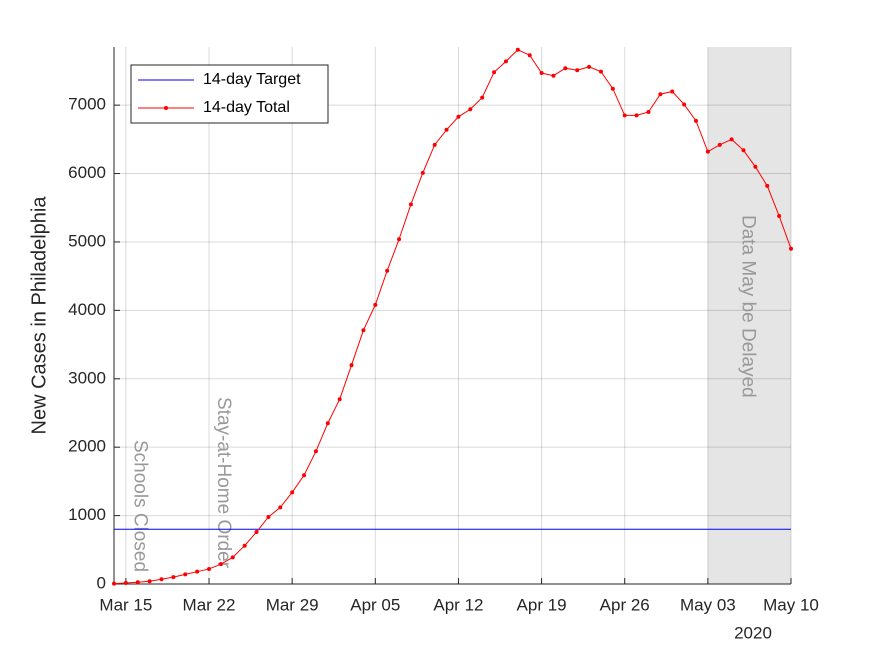 Image resolution: width=875 pixels, height=656 pixels. I want to click on legend-box, so click(229, 94).